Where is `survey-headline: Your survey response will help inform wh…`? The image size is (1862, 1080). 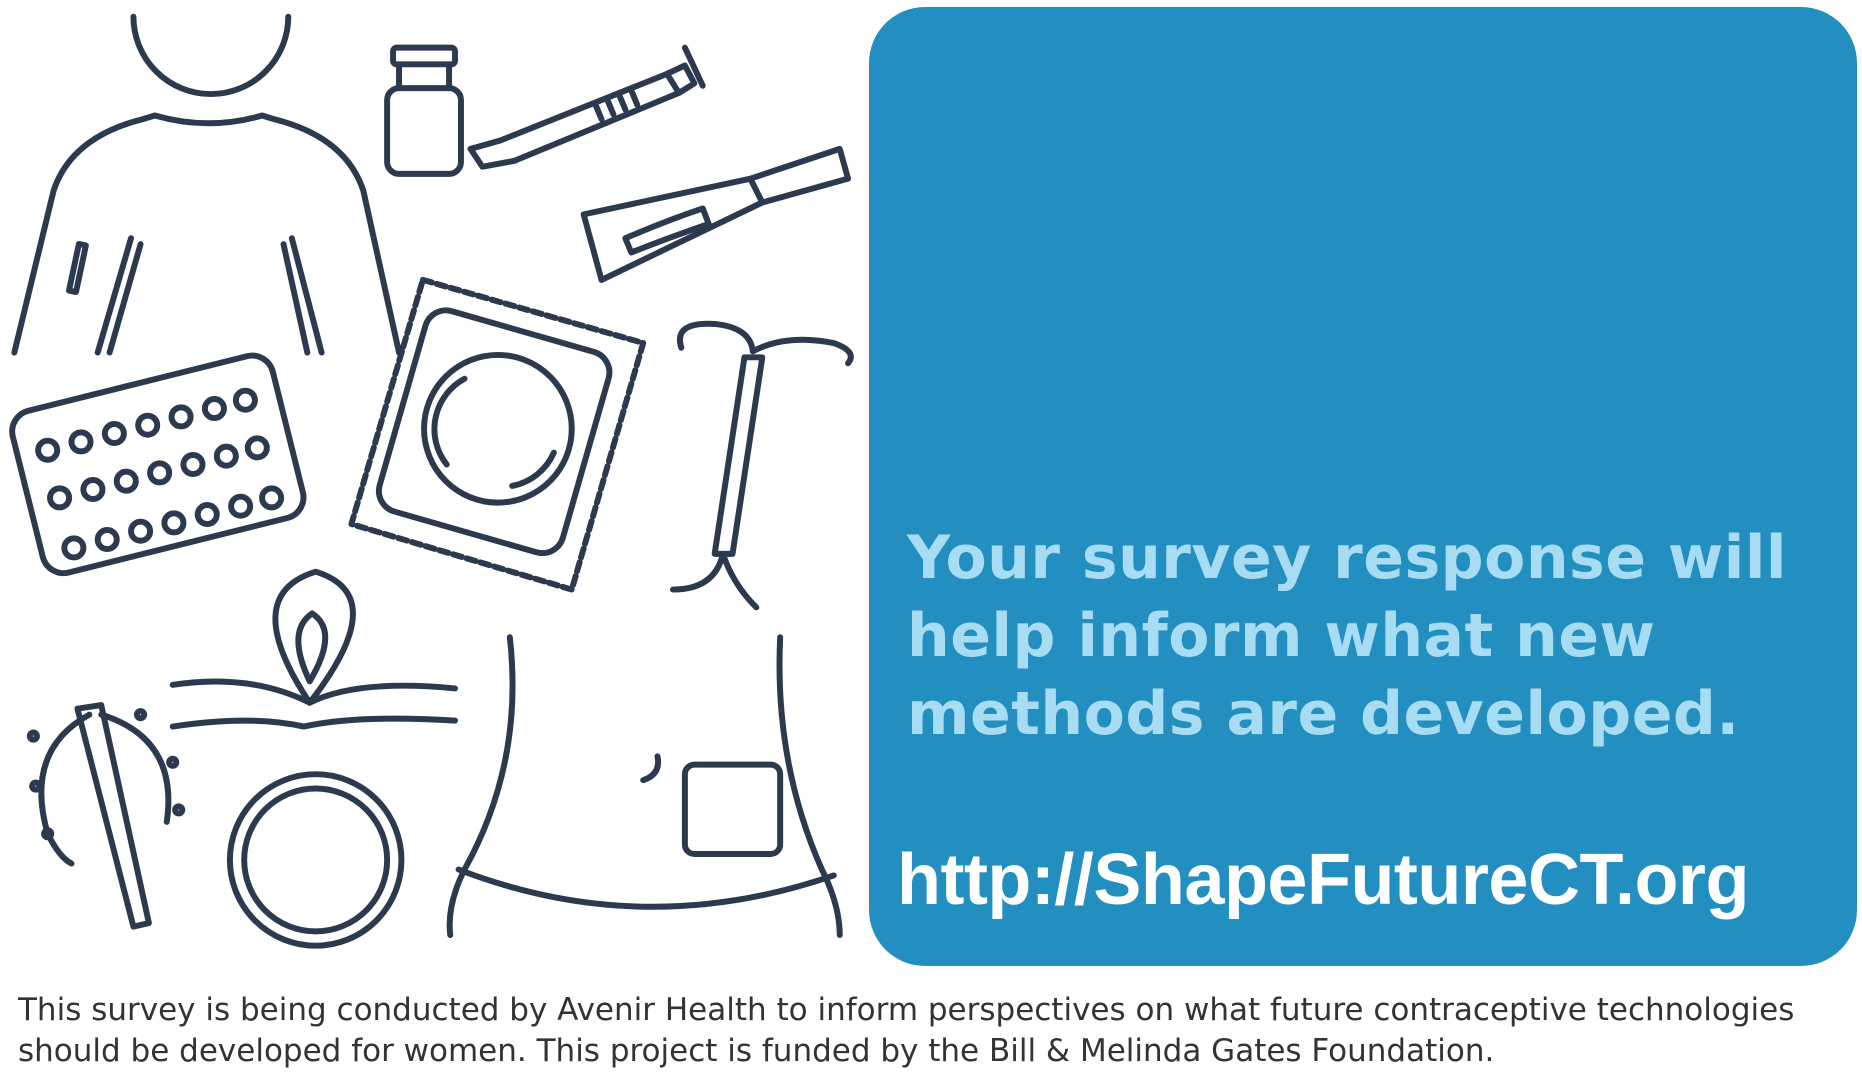 survey-headline: Your survey response will help inform wh… is located at coordinates (1347, 636).